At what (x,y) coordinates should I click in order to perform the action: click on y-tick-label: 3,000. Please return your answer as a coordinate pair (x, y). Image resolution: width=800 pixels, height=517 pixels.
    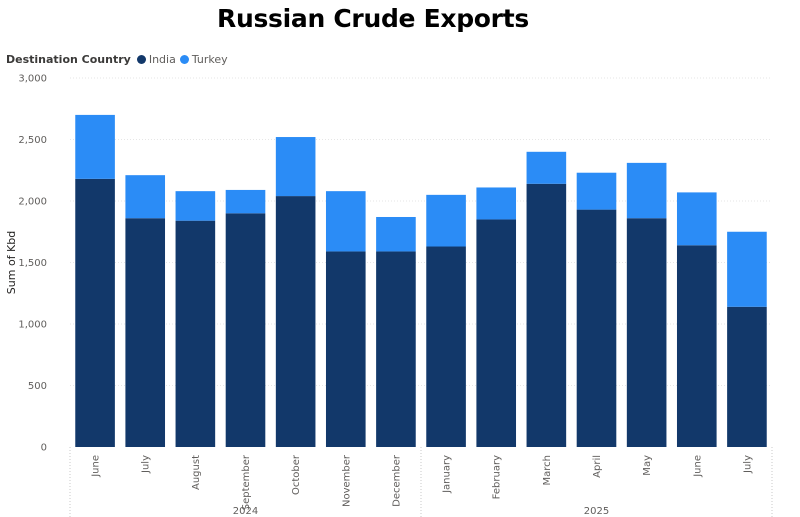
    Looking at the image, I should click on (32, 79).